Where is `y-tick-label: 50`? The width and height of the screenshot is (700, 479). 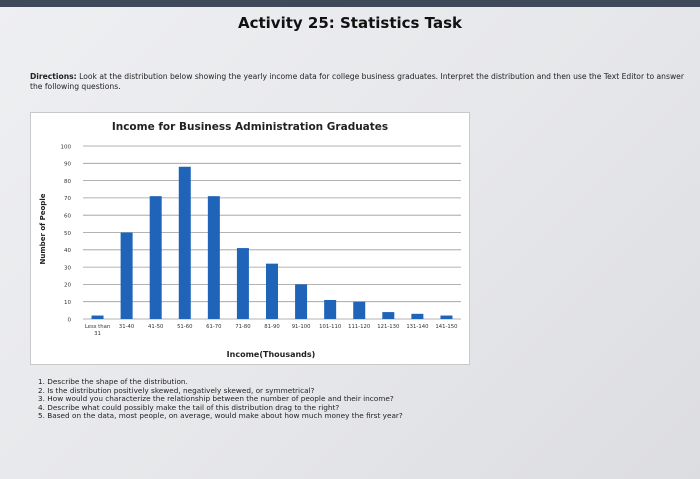
y-tick-label: 50 is located at coordinates (67, 234).